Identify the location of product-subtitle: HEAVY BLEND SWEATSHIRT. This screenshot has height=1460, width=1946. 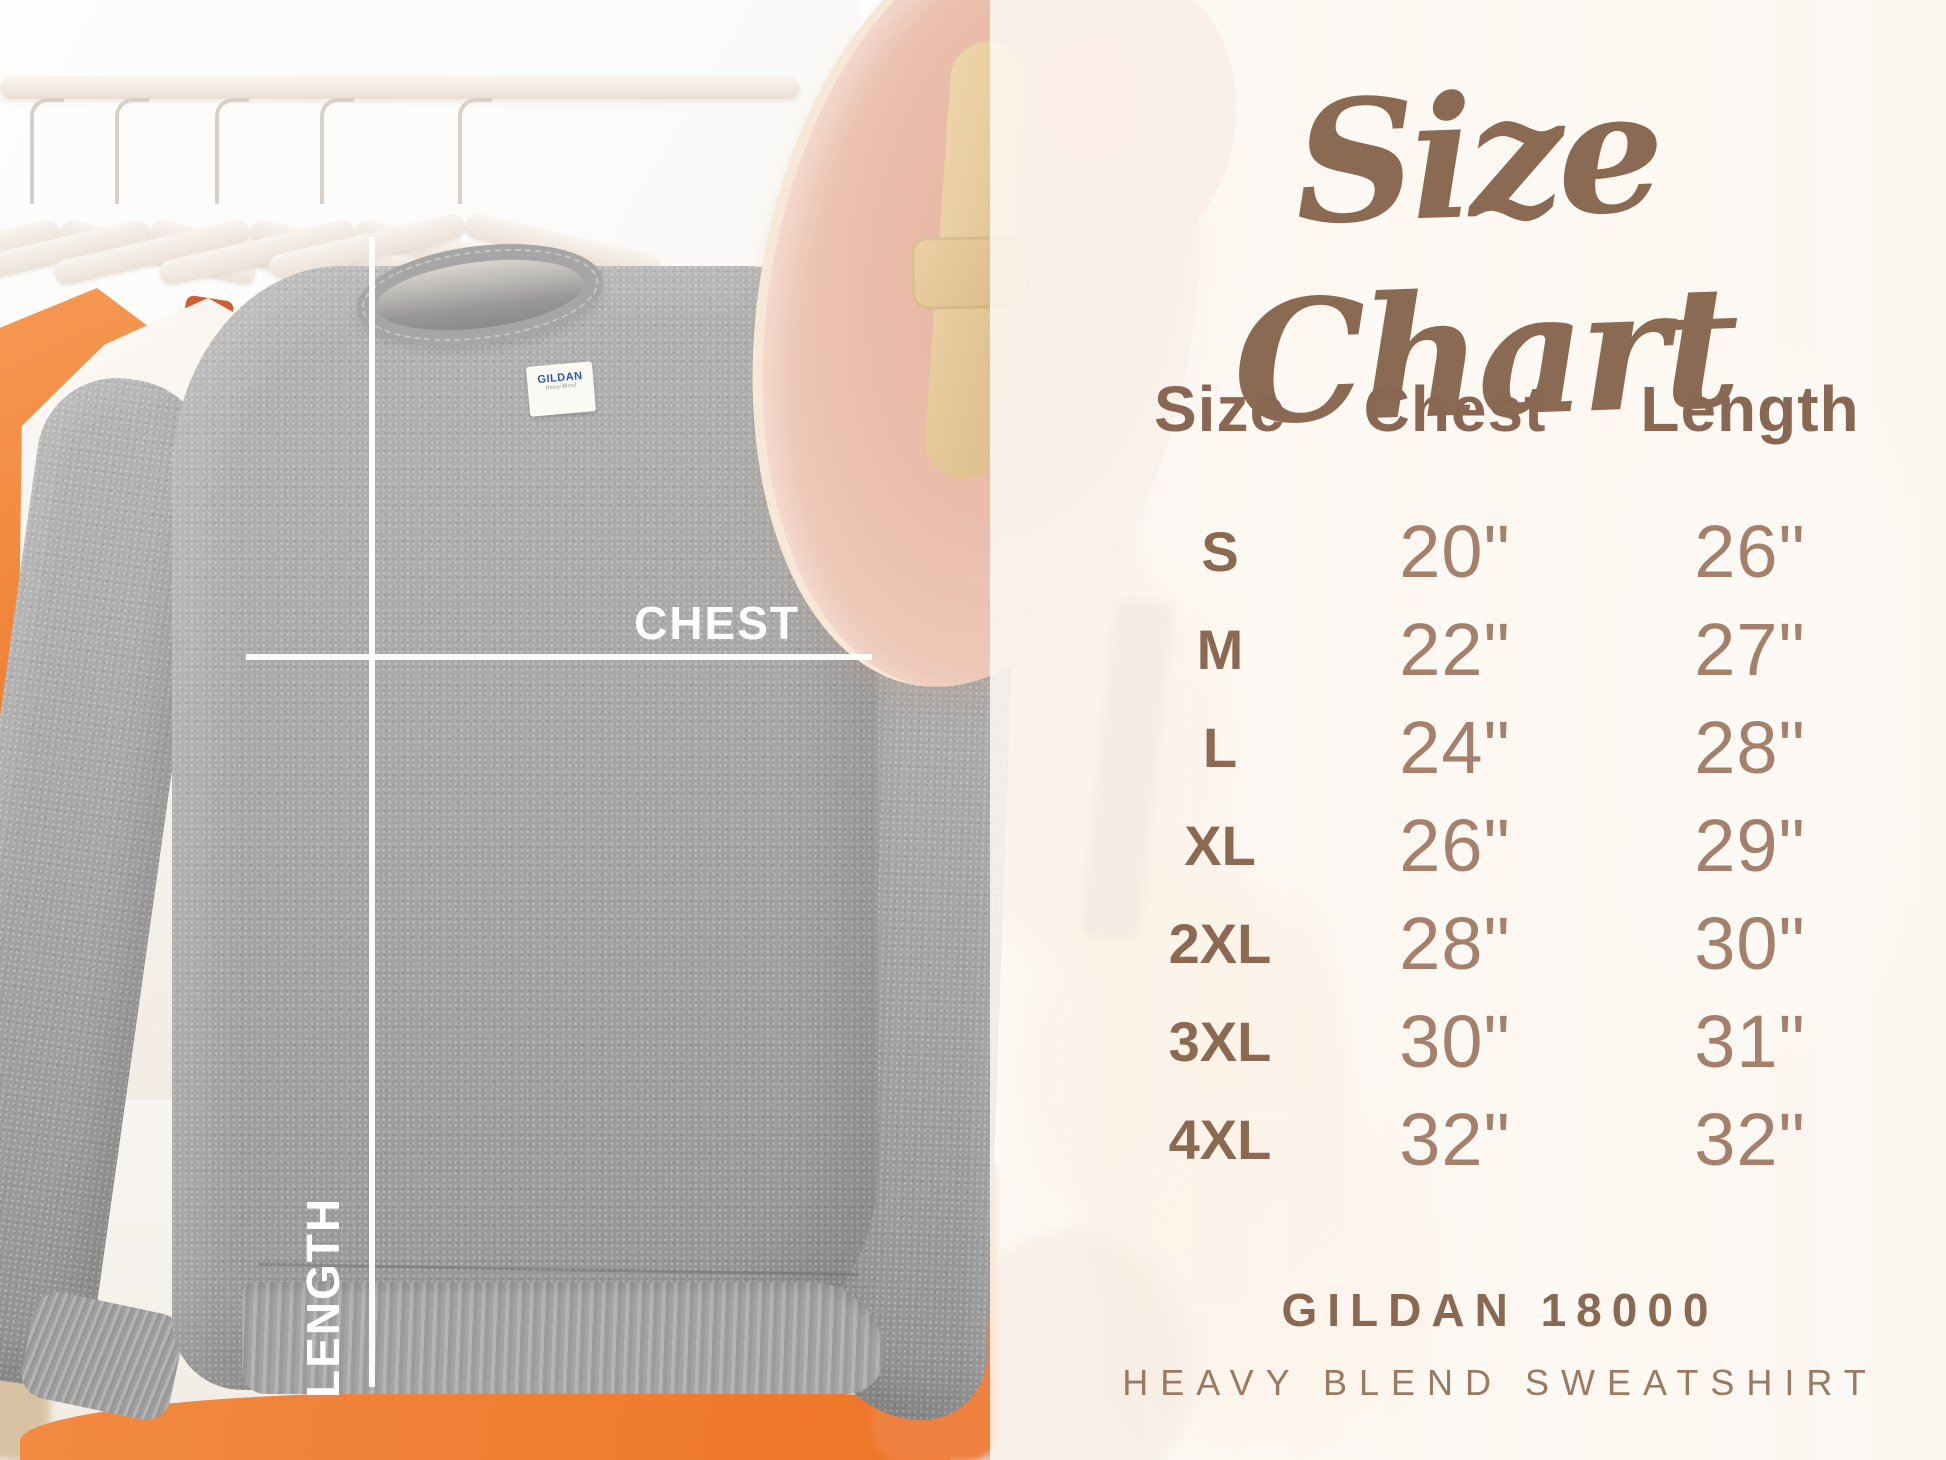
(1500, 1382).